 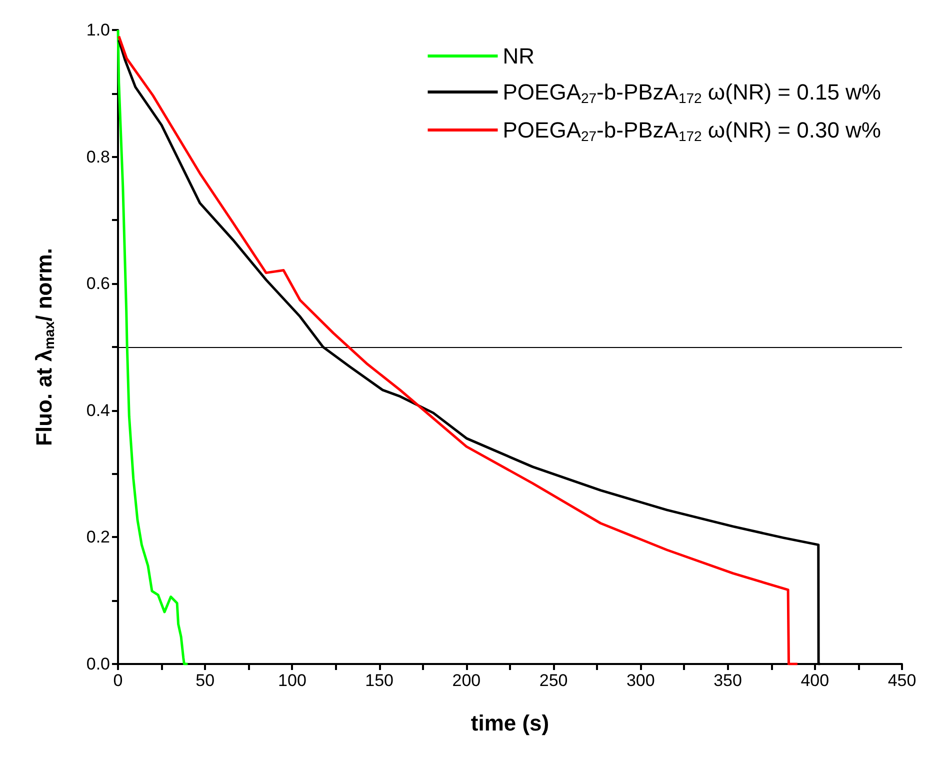 What do you see at coordinates (815, 680) in the screenshot?
I see `x-tick-label: 400` at bounding box center [815, 680].